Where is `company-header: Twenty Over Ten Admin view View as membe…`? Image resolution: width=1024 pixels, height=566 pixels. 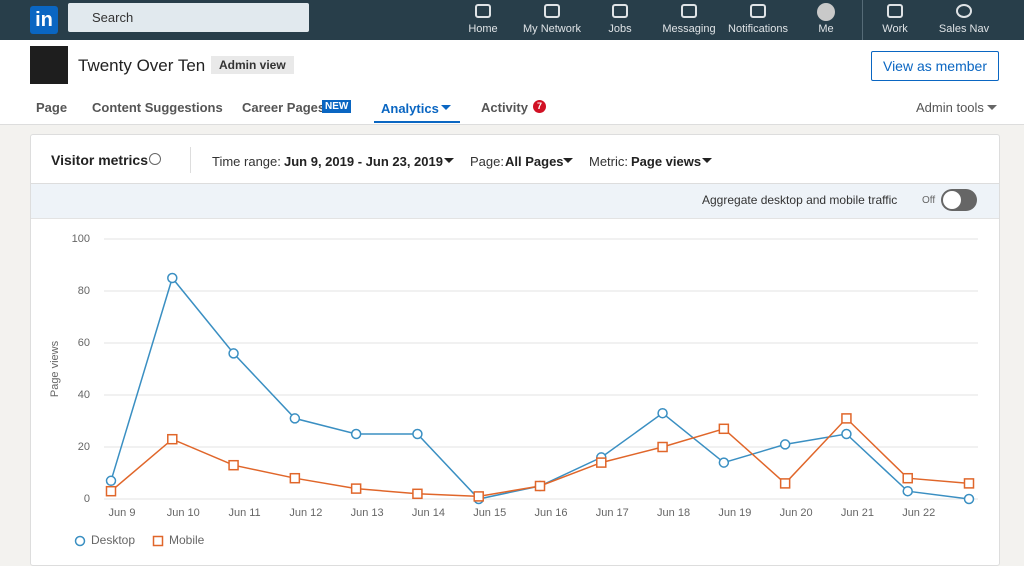 company-header: Twenty Over Ten Admin view View as membe… is located at coordinates (512, 66).